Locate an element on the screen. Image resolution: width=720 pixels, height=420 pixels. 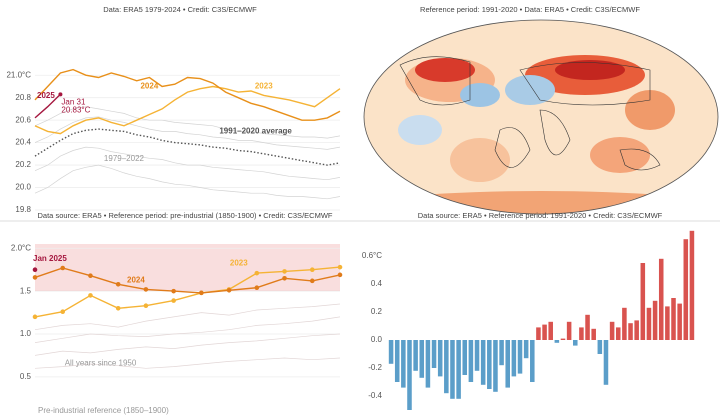
y-tick-label: 2.0°C is located at coordinates (21, 247).